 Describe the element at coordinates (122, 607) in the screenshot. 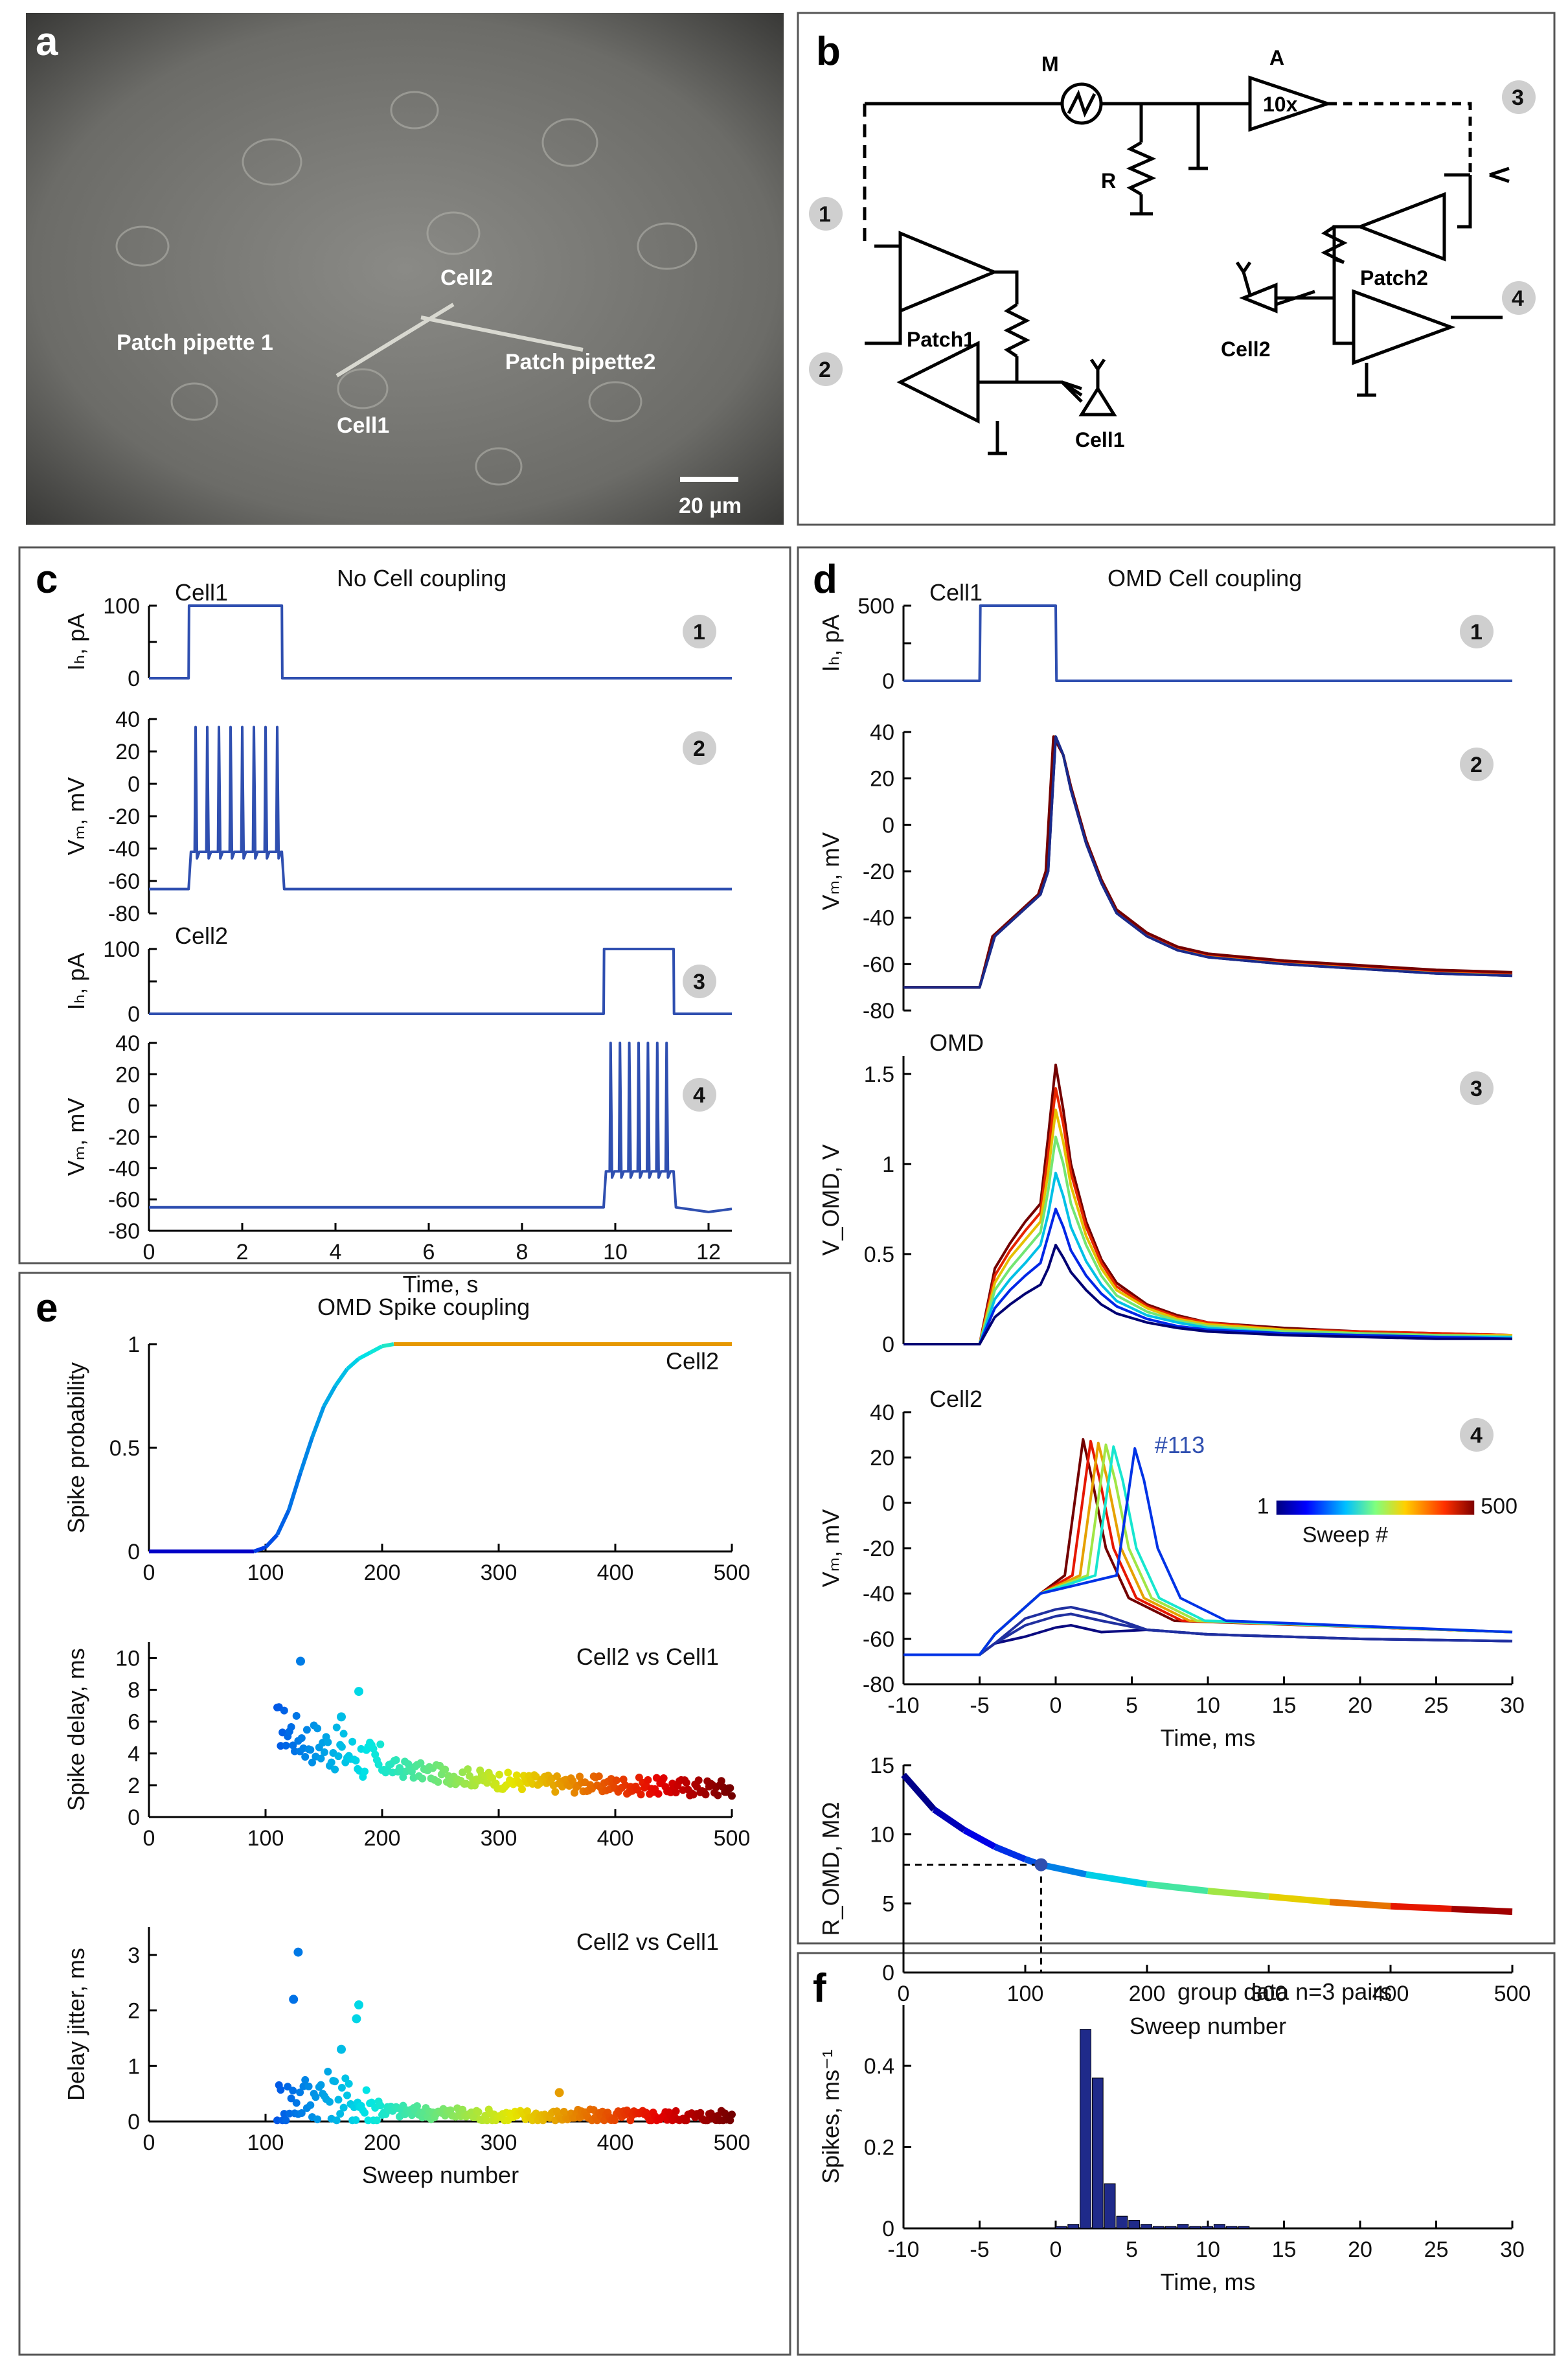

I see `y-tick-label: 100` at that location.